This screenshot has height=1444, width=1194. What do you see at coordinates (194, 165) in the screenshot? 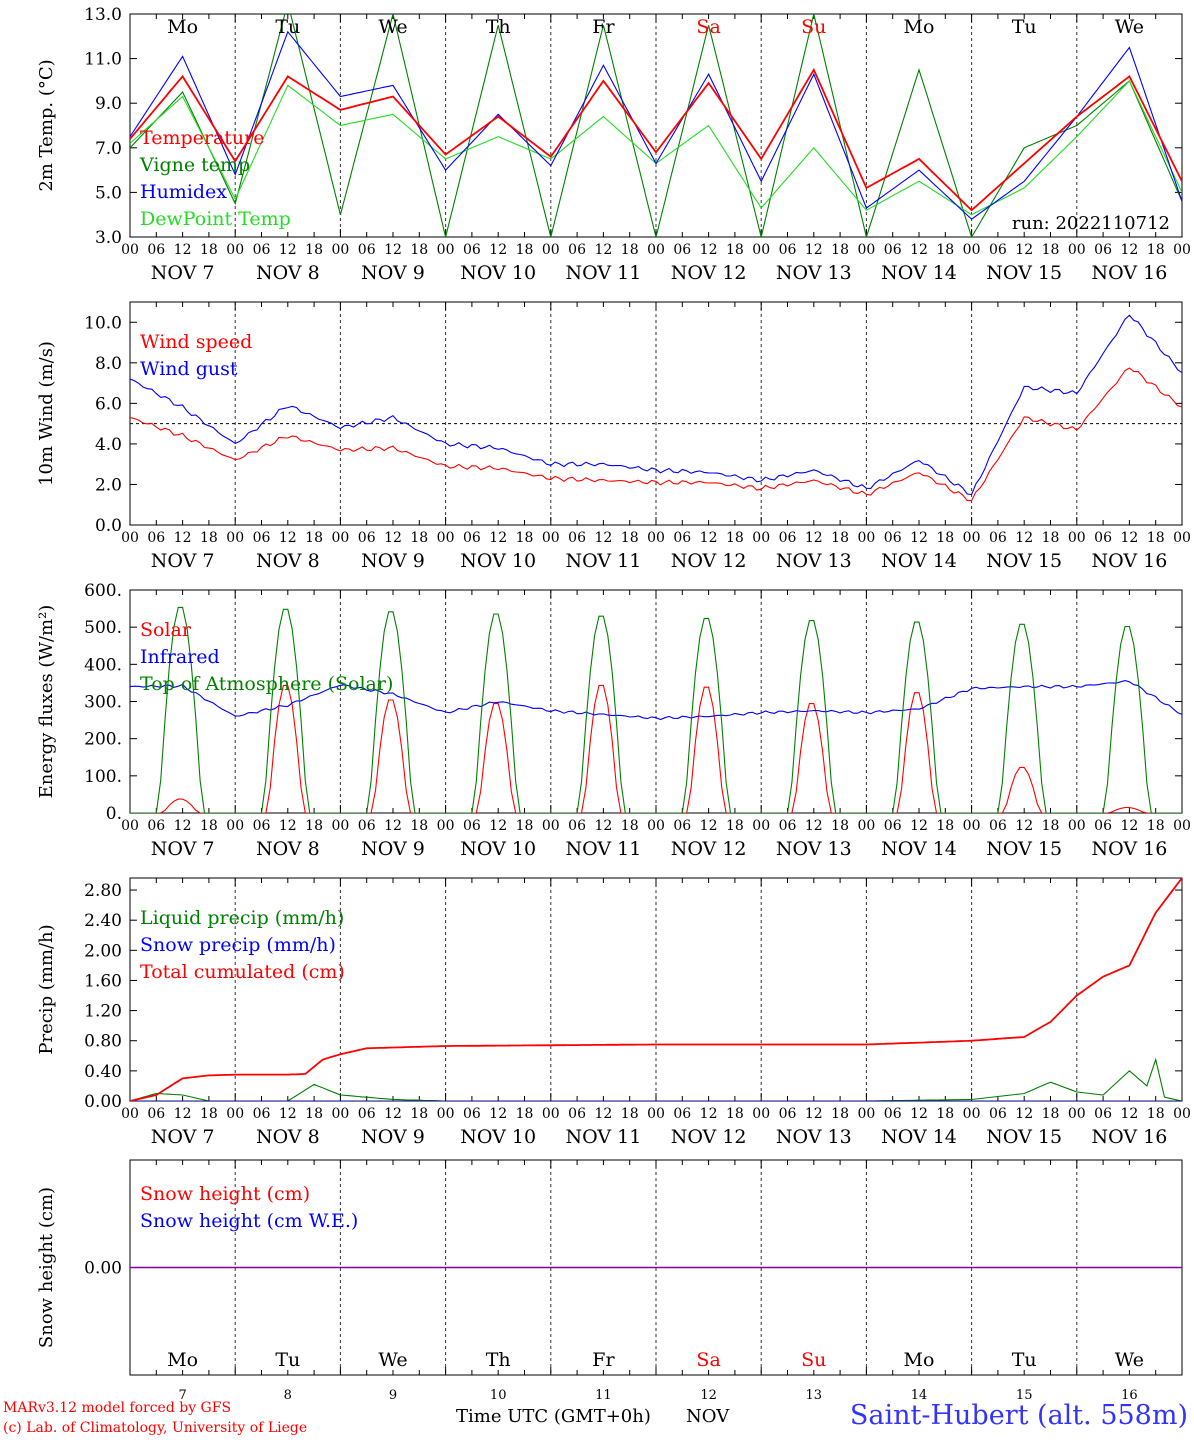
I see `legend-entry: Vigne temp` at bounding box center [194, 165].